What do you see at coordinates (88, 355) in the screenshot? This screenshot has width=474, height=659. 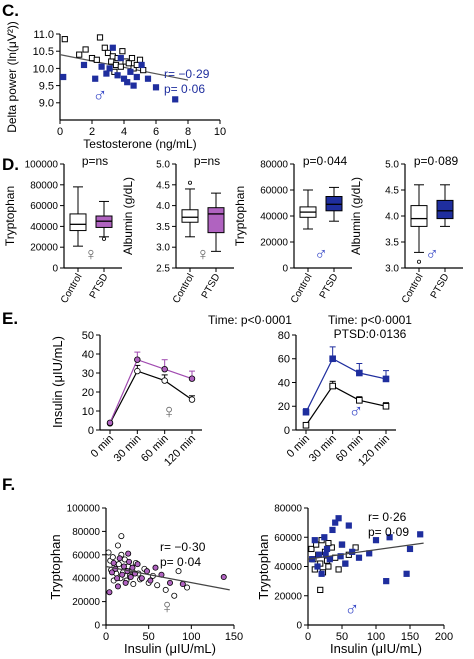 I see `y-tick-label: 40` at bounding box center [88, 355].